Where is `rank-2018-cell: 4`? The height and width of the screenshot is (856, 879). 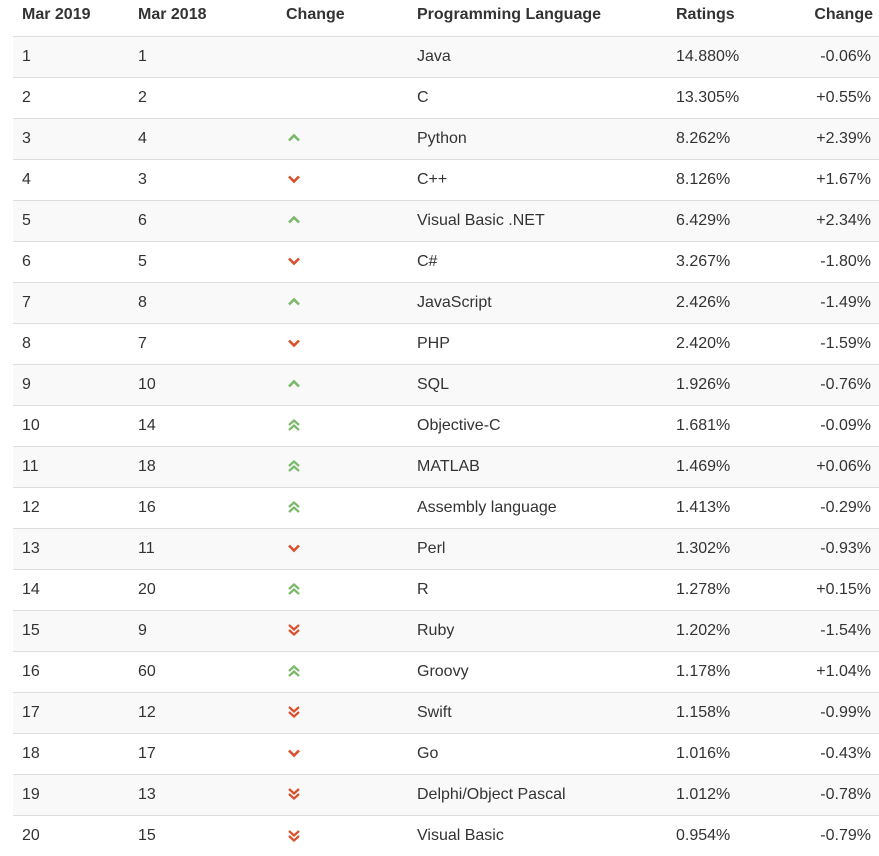 rank-2018-cell: 4 is located at coordinates (203, 138).